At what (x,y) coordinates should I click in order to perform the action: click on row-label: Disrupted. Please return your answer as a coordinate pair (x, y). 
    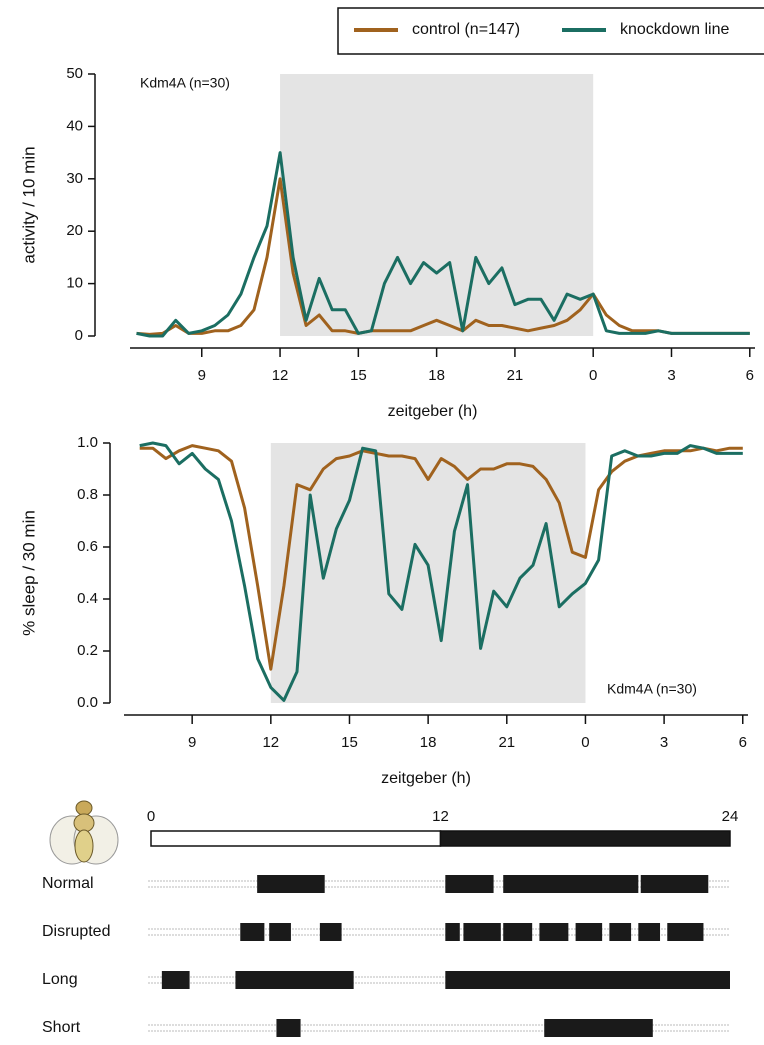
    Looking at the image, I should click on (76, 931).